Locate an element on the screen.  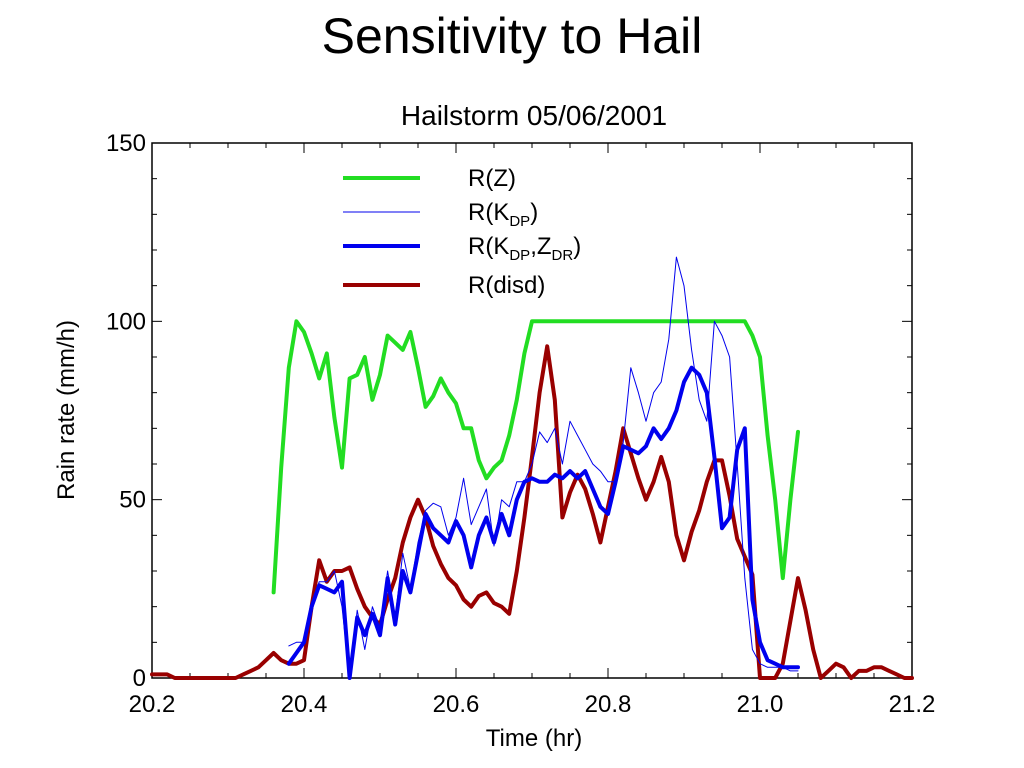
legend-label: R(KDP,ZDR) is located at coordinates (524, 248).